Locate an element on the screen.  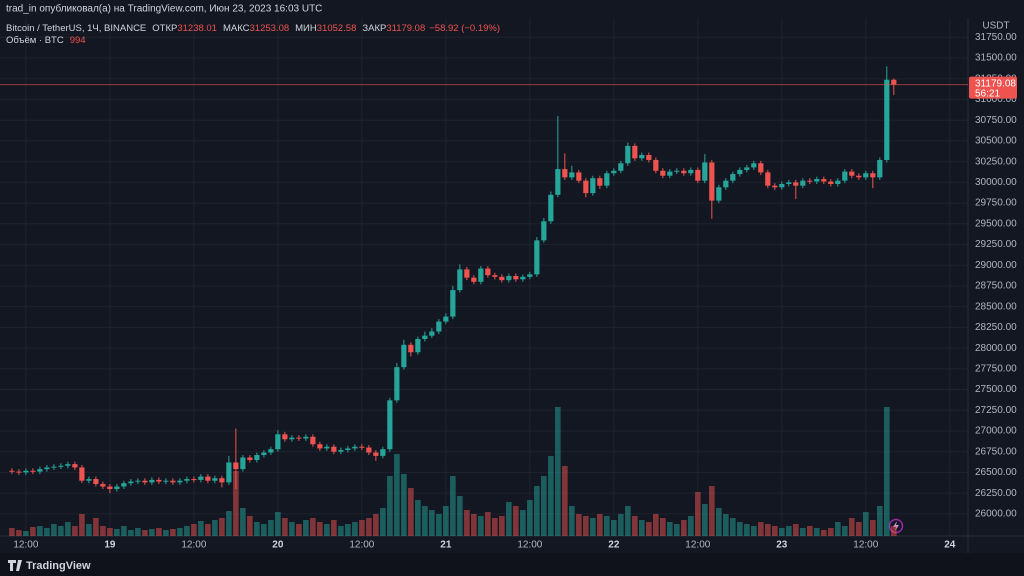
symbol-title: Bitcoin / TetherUS, 1Ч, BINANCE is located at coordinates (76, 28).